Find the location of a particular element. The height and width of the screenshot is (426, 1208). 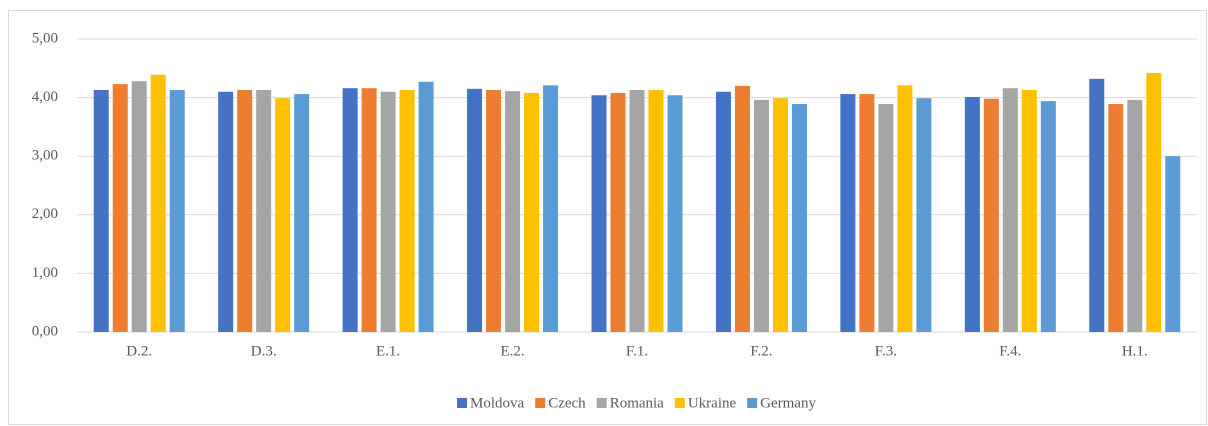

x-tick-label: D.3. is located at coordinates (264, 351).